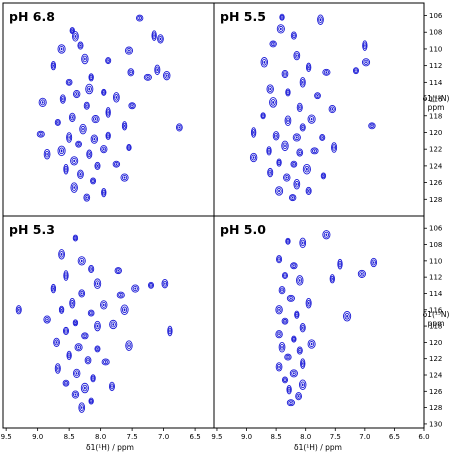 This screenshot has width=474, height=459. What do you see at coordinates (436, 294) in the screenshot?
I see `y-bottom-tick-label: 114` at bounding box center [436, 294].